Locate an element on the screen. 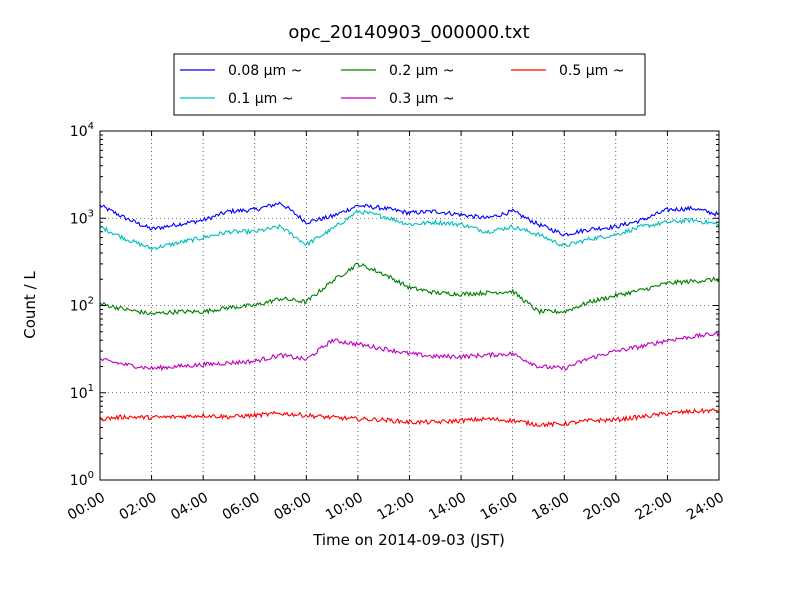  x-tick-label: 14:00 is located at coordinates (447, 507).